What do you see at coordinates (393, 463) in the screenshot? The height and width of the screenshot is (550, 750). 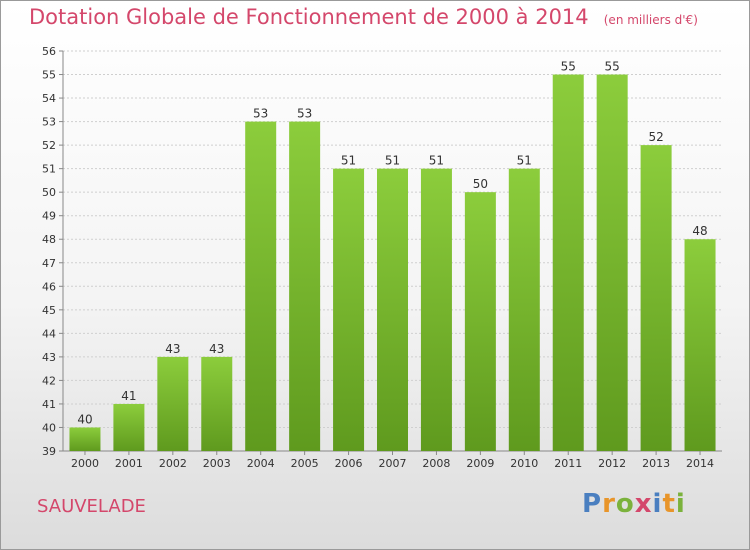 I see `x-tick-label: 2007` at bounding box center [393, 463].